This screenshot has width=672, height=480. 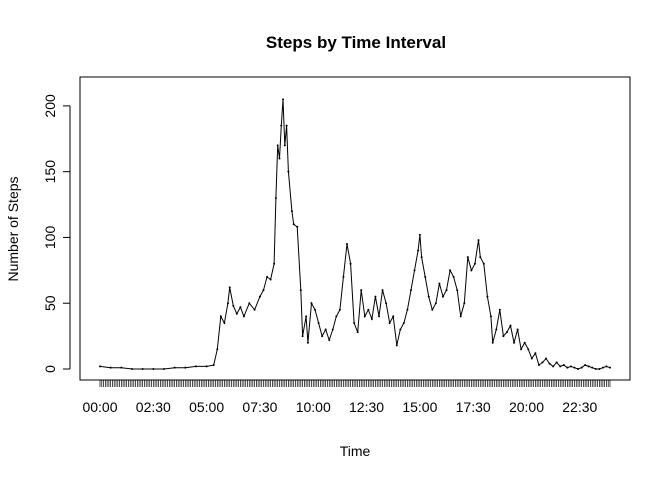 What do you see at coordinates (259, 407) in the screenshot?
I see `x-tick-label: 07:30` at bounding box center [259, 407].